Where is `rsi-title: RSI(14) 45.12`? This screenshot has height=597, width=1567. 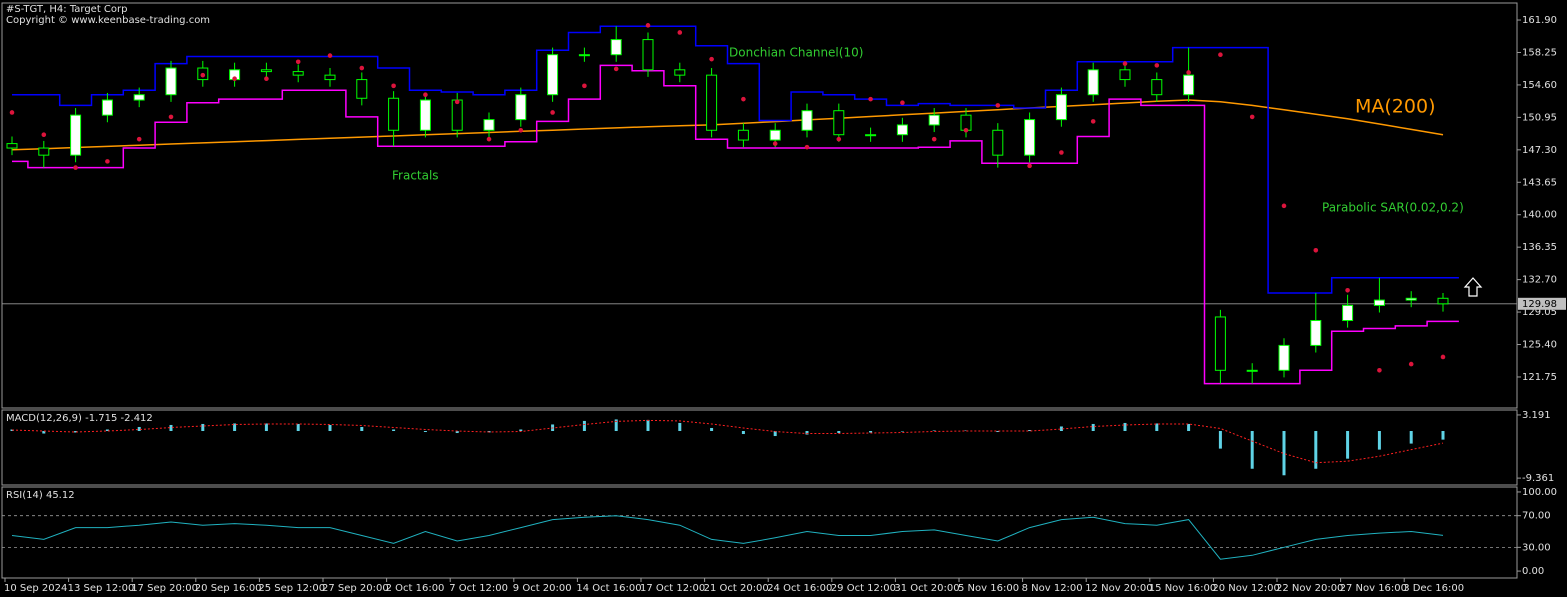
rsi-title: RSI(14) 45.12 is located at coordinates (40, 495).